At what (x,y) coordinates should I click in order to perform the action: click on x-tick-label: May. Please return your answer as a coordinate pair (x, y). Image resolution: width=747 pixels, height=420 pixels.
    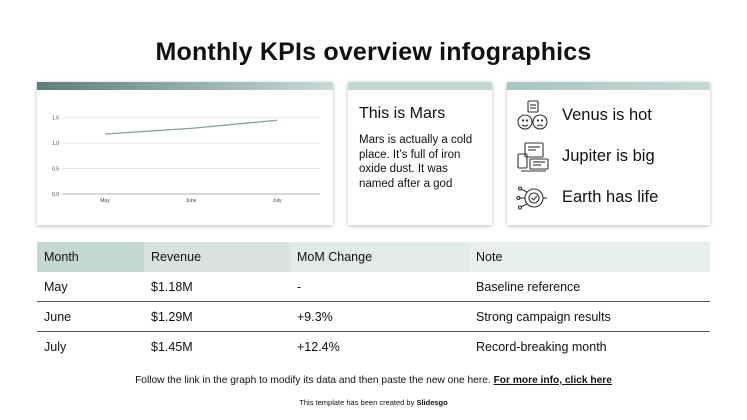
    Looking at the image, I should click on (105, 201).